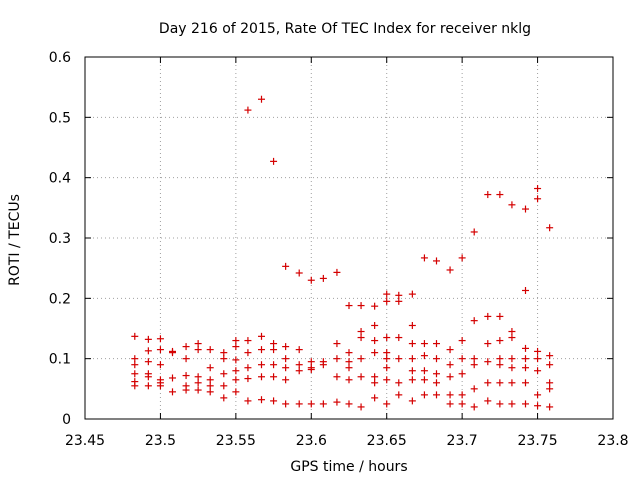  I want to click on x-tick-label: 23.65, so click(387, 441).